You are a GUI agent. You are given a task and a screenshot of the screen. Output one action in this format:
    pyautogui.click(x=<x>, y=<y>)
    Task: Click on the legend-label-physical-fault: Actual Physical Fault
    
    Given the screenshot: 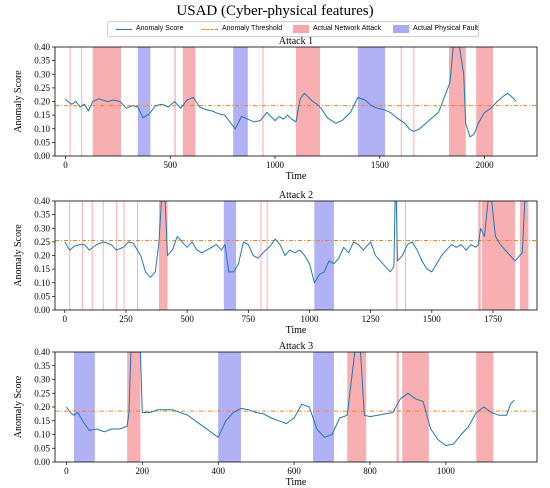 What is the action you would take?
    pyautogui.click(x=445, y=28)
    